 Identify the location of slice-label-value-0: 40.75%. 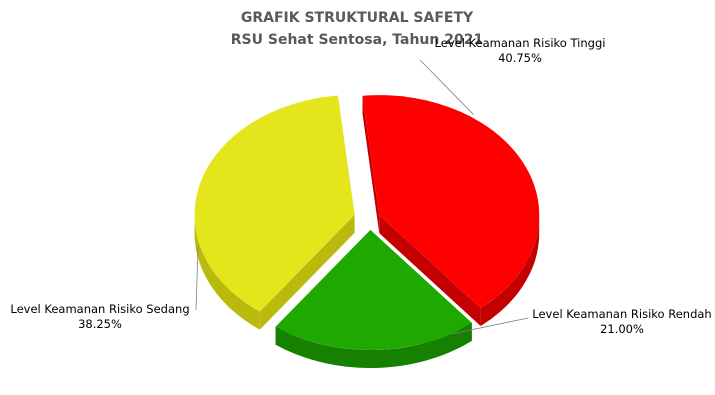
(520, 58).